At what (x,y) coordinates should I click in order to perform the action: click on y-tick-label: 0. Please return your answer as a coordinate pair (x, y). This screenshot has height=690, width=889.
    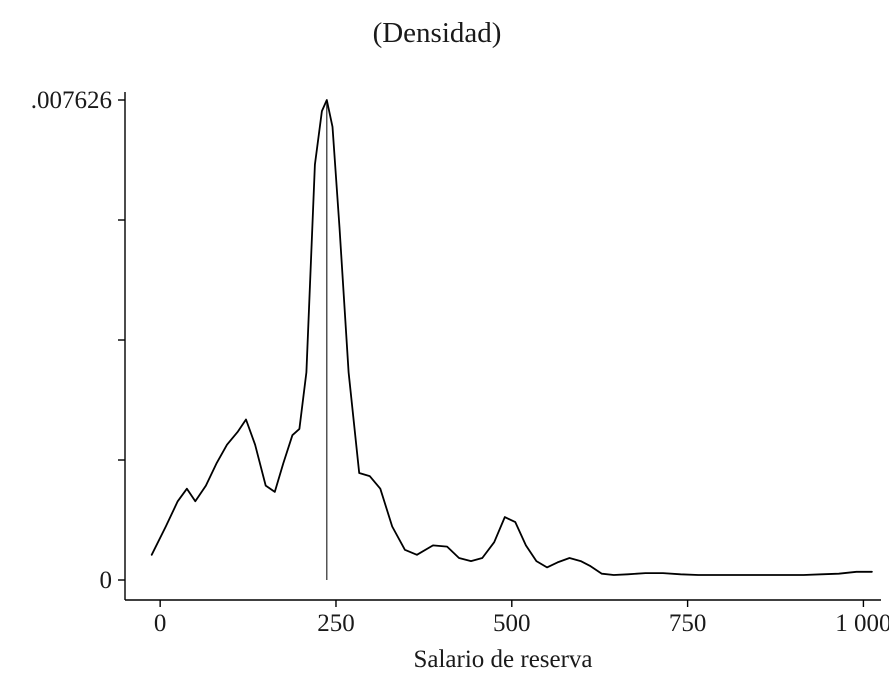
    Looking at the image, I should click on (106, 580).